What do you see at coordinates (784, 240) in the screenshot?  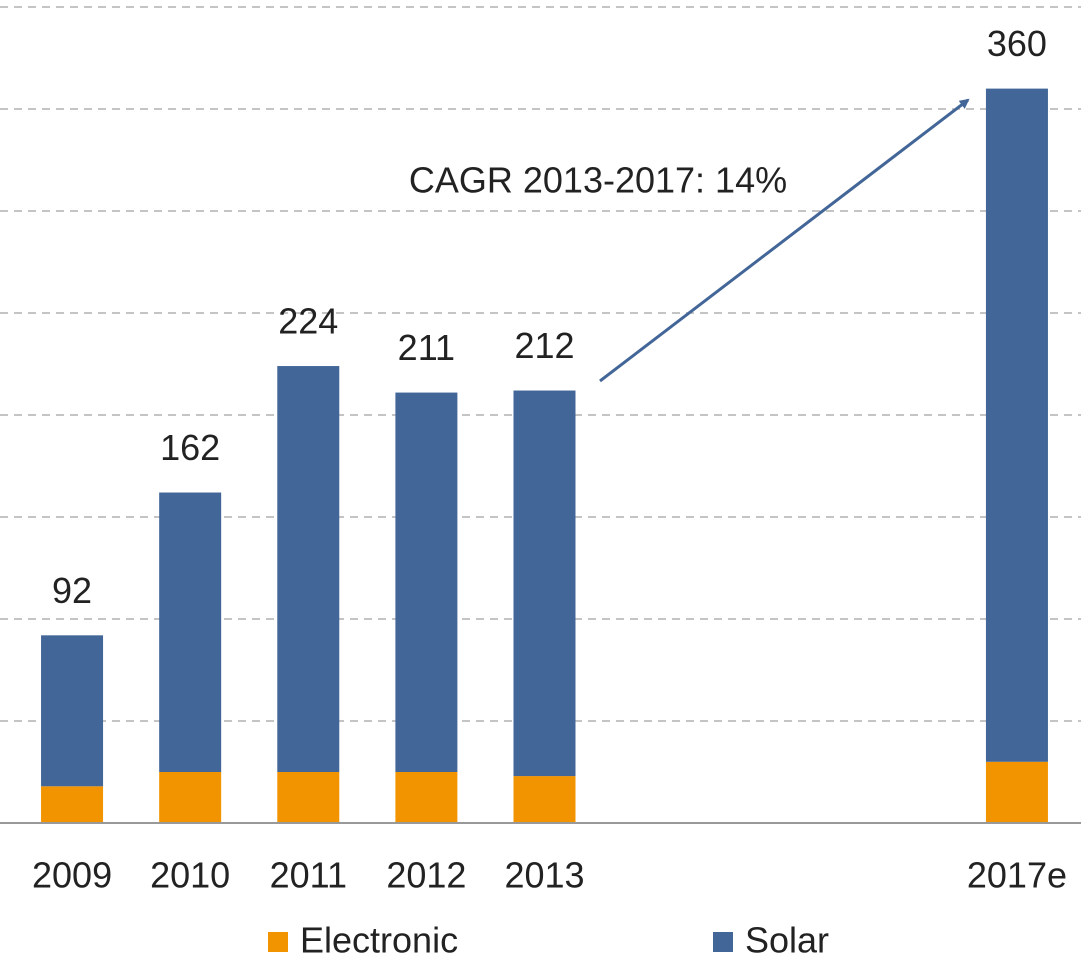 I see `cagr-arrow` at bounding box center [784, 240].